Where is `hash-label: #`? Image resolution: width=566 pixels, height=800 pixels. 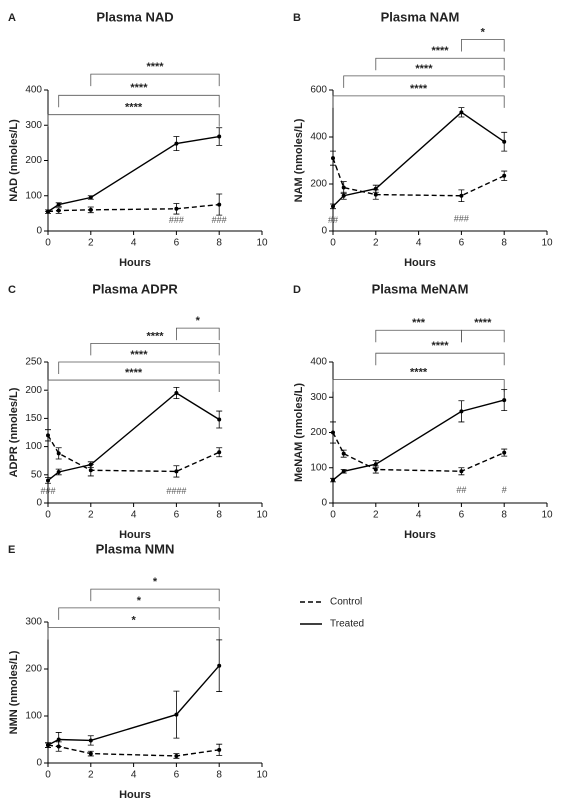
hash-label: # is located at coordinates (504, 490).